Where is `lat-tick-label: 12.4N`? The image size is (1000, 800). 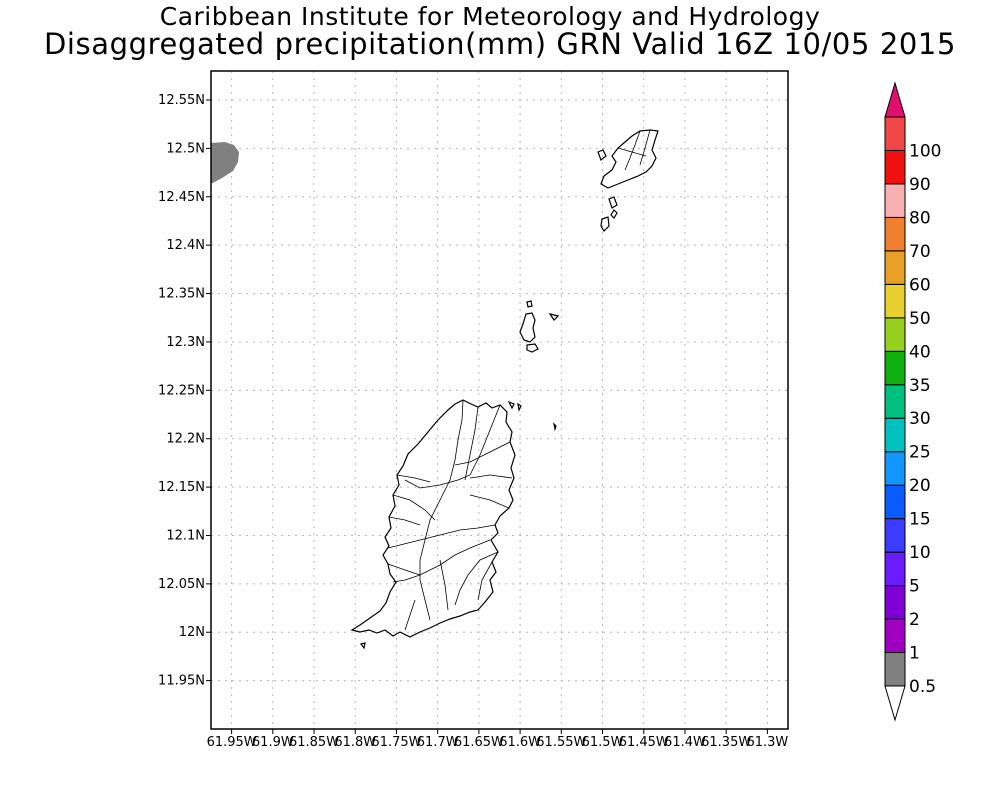 lat-tick-label: 12.4N is located at coordinates (185, 245).